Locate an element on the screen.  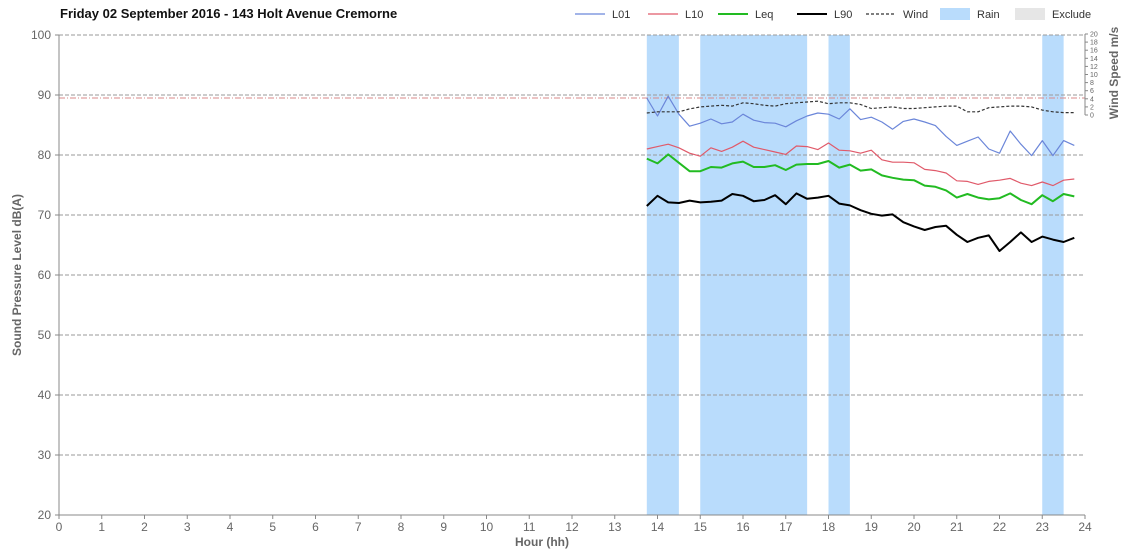
y-tick-label-100: 100 is located at coordinates (41, 35).